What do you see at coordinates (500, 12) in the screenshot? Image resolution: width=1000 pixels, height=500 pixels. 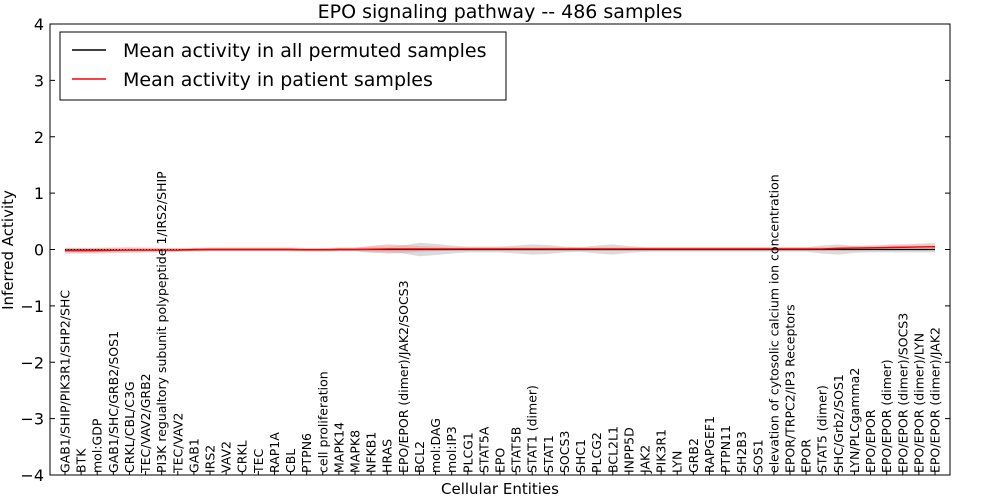 I see `chart-title: EPO signaling pathway -- 486 samples` at bounding box center [500, 12].